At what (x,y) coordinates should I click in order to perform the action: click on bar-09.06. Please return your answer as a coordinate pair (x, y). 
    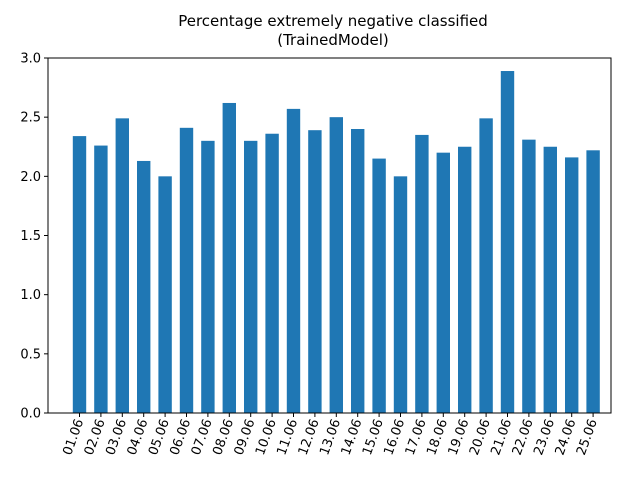
    Looking at the image, I should click on (251, 277).